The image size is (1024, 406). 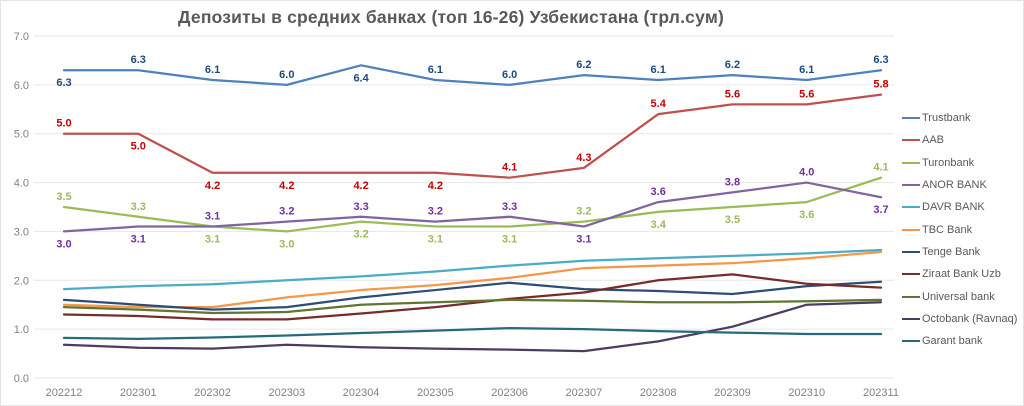 I want to click on x-tick-label: 202212, so click(x=64, y=393).